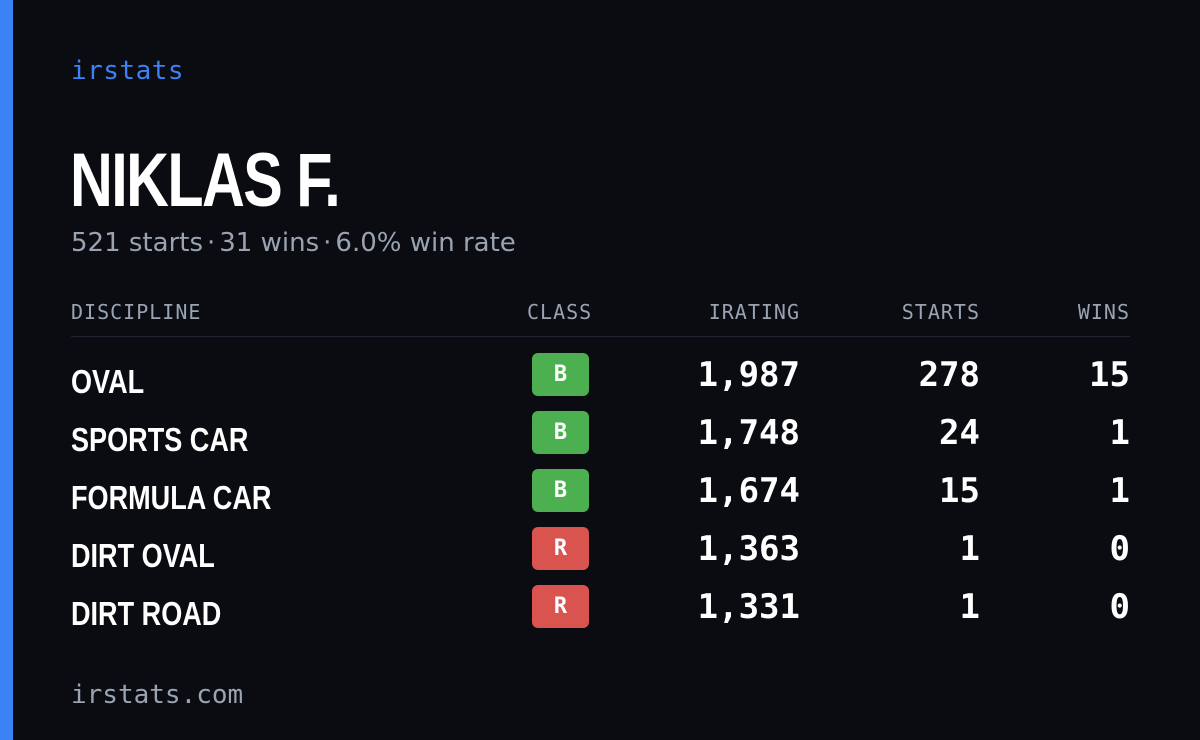 This screenshot has width=1200, height=740. I want to click on discipline-name: FORMULA CAR, so click(171, 497).